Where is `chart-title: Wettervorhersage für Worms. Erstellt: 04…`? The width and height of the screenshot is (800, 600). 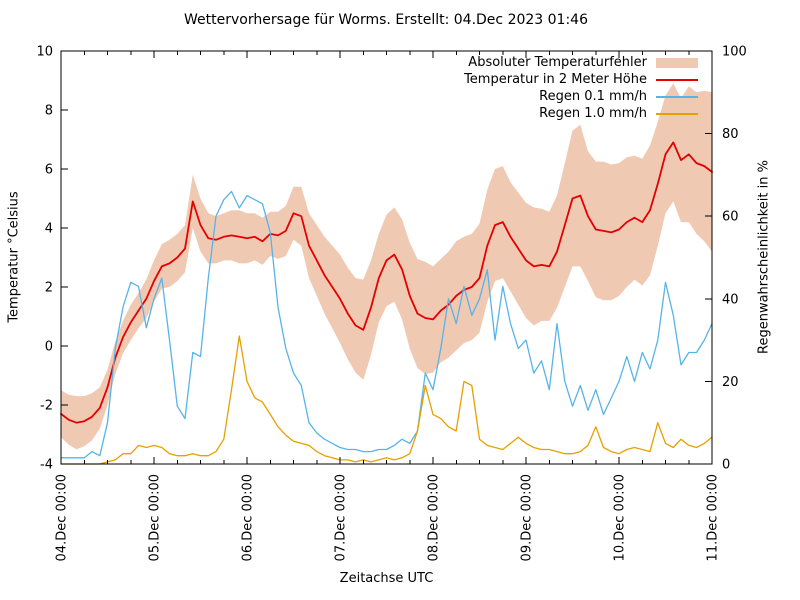
chart-title: Wettervorhersage für Worms. Erstellt: 04… is located at coordinates (385, 20).